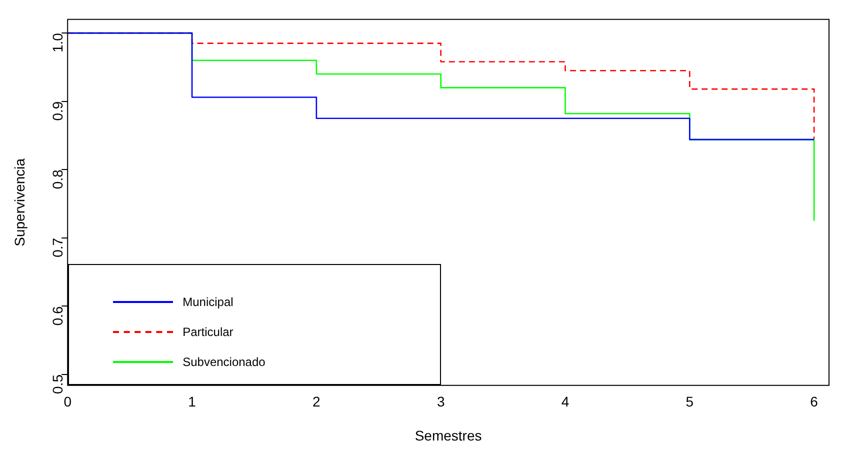  What do you see at coordinates (448, 435) in the screenshot?
I see `x-axis-title: Semestres` at bounding box center [448, 435].